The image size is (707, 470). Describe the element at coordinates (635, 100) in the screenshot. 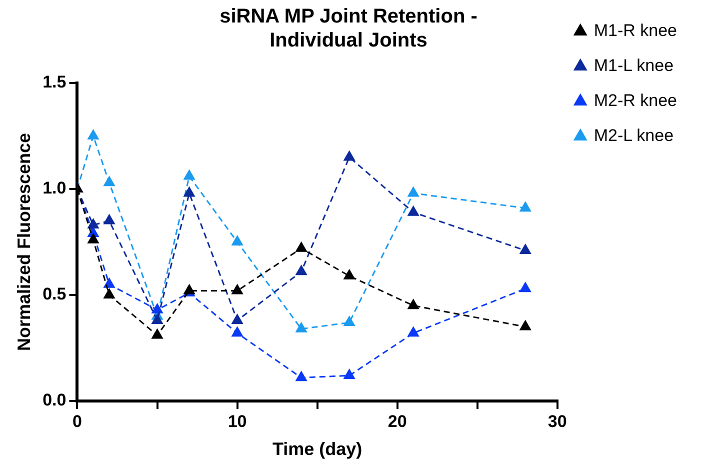

I see `legend-label: M2-R knee` at that location.